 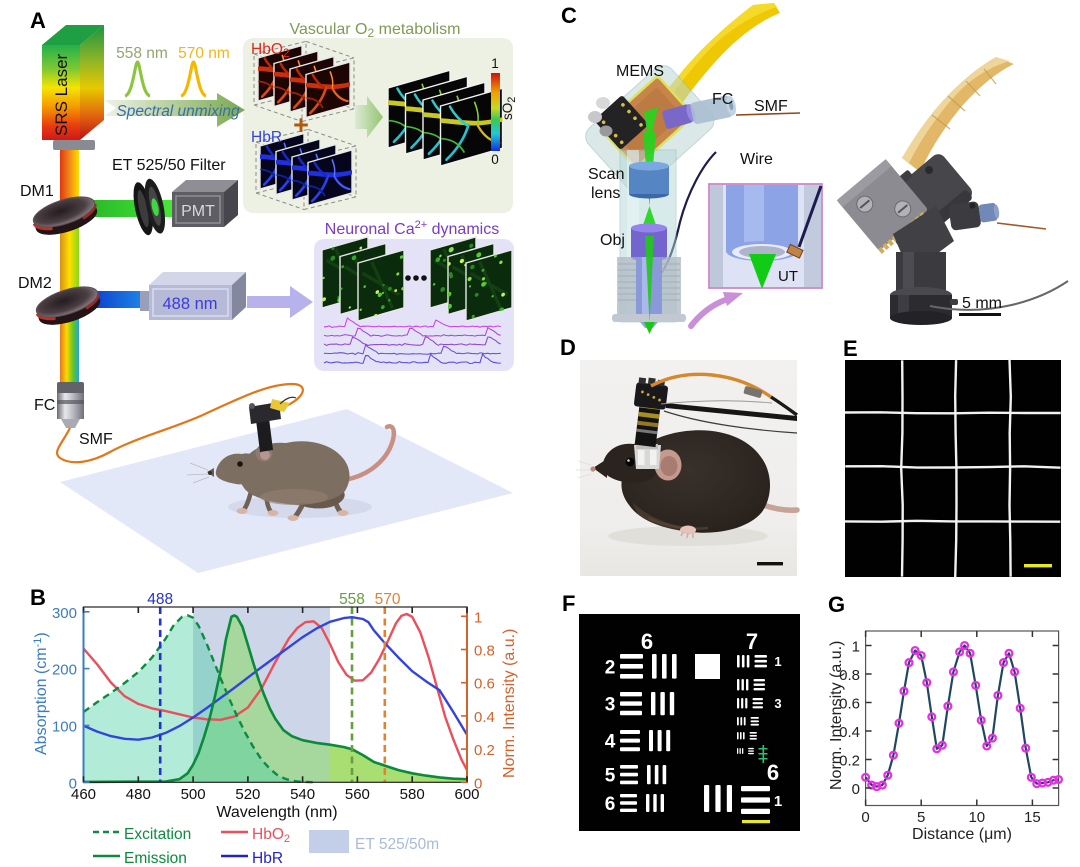 What do you see at coordinates (397, 844) in the screenshot?
I see `svg-text: ET 525/50m` at bounding box center [397, 844].